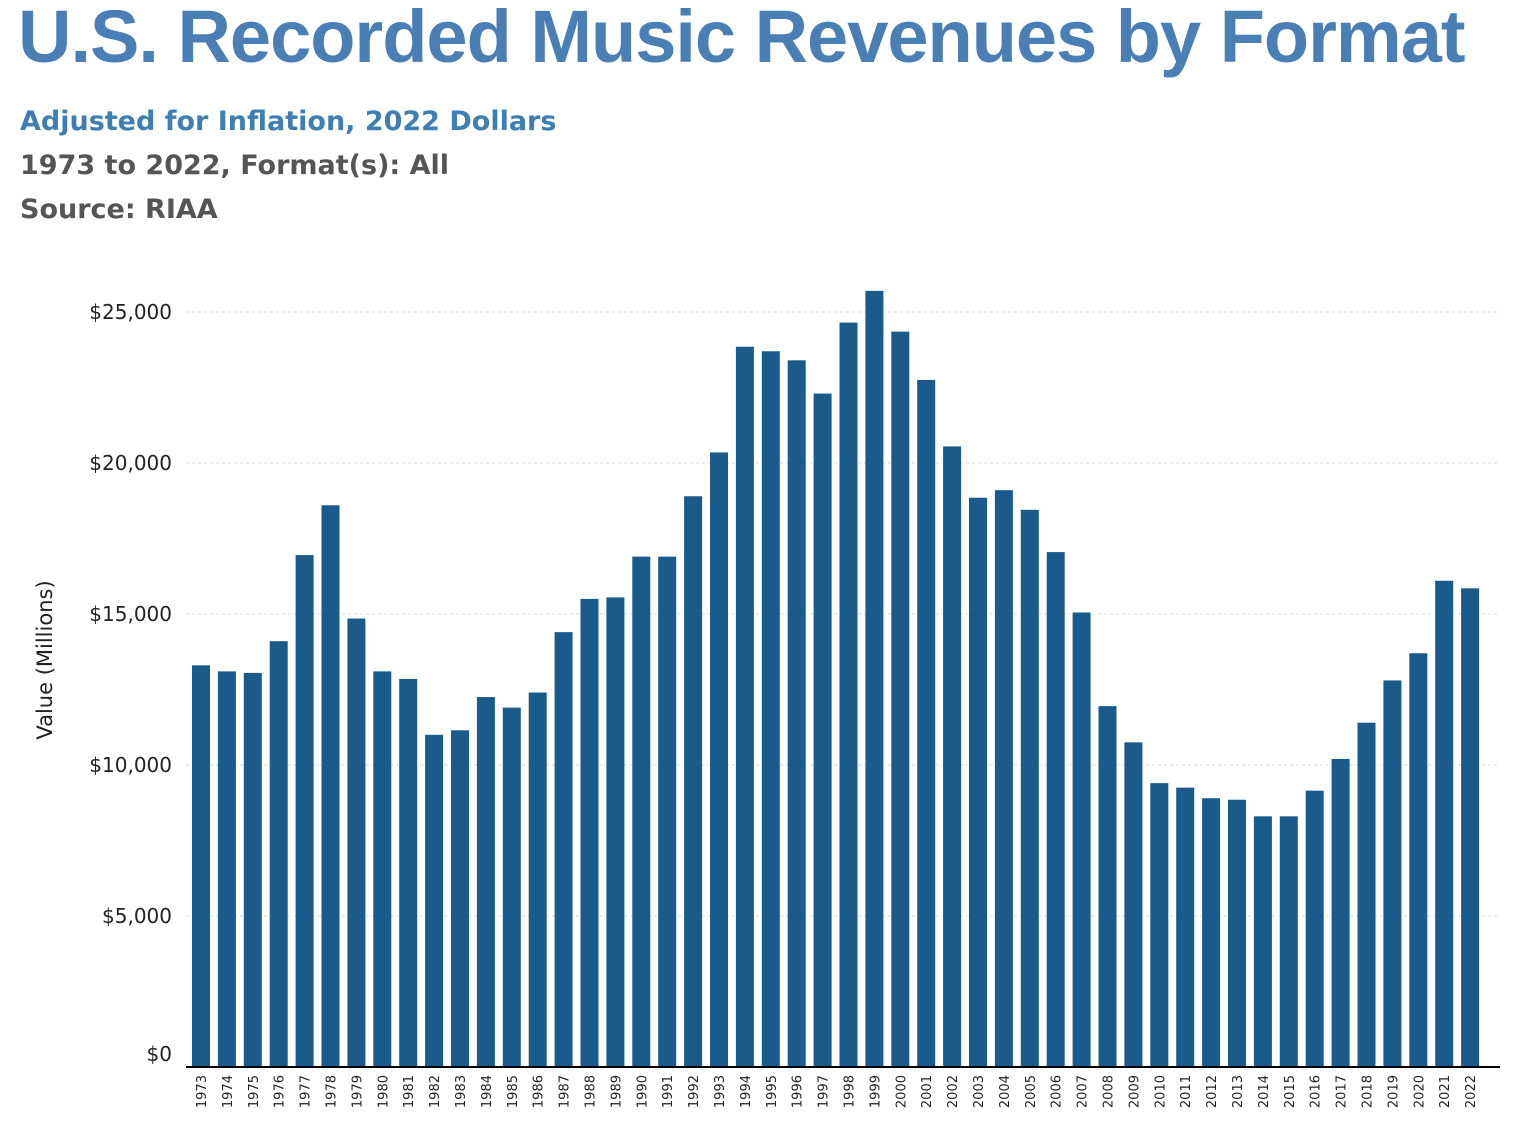 This screenshot has width=1520, height=1142. I want to click on bar-1995, so click(770, 709).